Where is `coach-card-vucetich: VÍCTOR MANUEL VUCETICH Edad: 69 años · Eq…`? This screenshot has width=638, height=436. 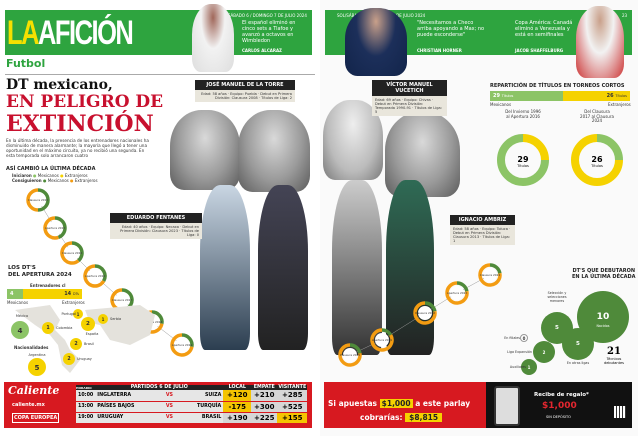 coach-card-vucetich: VÍCTOR MANUEL VUCETICH Edad: 69 años · Eq… is located at coordinates (409, 98).